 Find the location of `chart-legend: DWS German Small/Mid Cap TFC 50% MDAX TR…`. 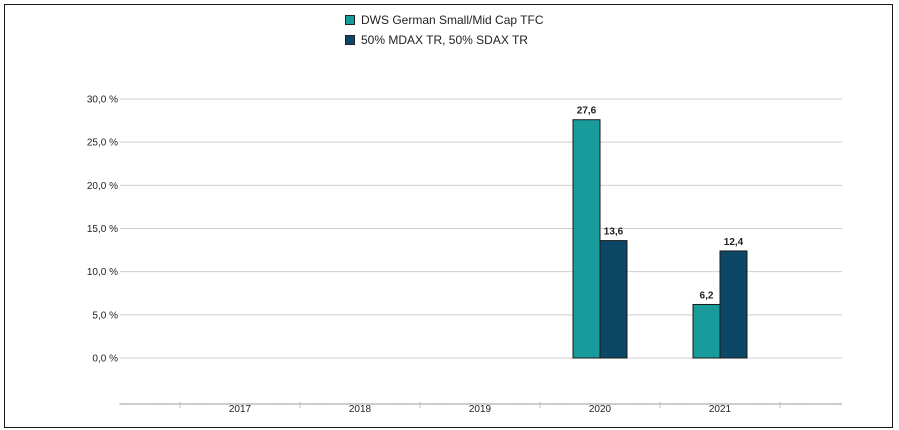

chart-legend: DWS German Small/Mid Cap TFC 50% MDAX TR… is located at coordinates (444, 30).